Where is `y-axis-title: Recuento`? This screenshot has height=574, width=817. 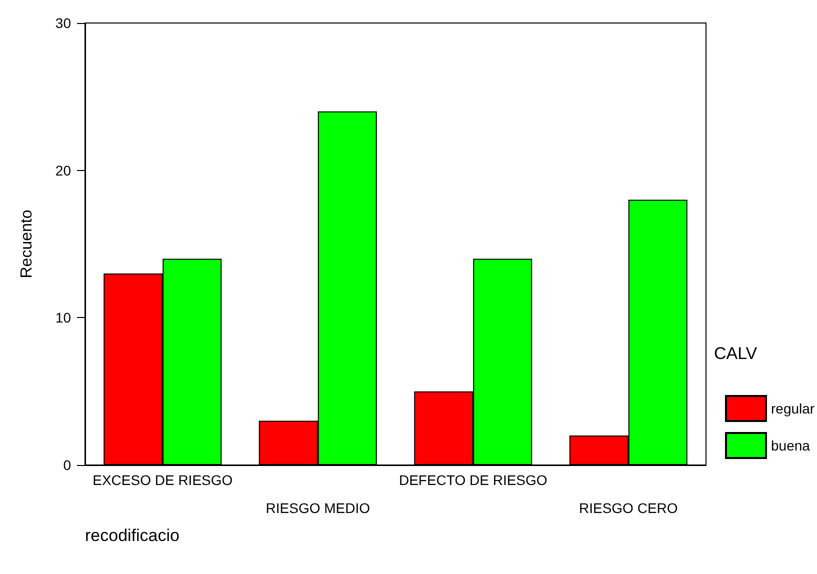 y-axis-title: Recuento is located at coordinates (27, 244).